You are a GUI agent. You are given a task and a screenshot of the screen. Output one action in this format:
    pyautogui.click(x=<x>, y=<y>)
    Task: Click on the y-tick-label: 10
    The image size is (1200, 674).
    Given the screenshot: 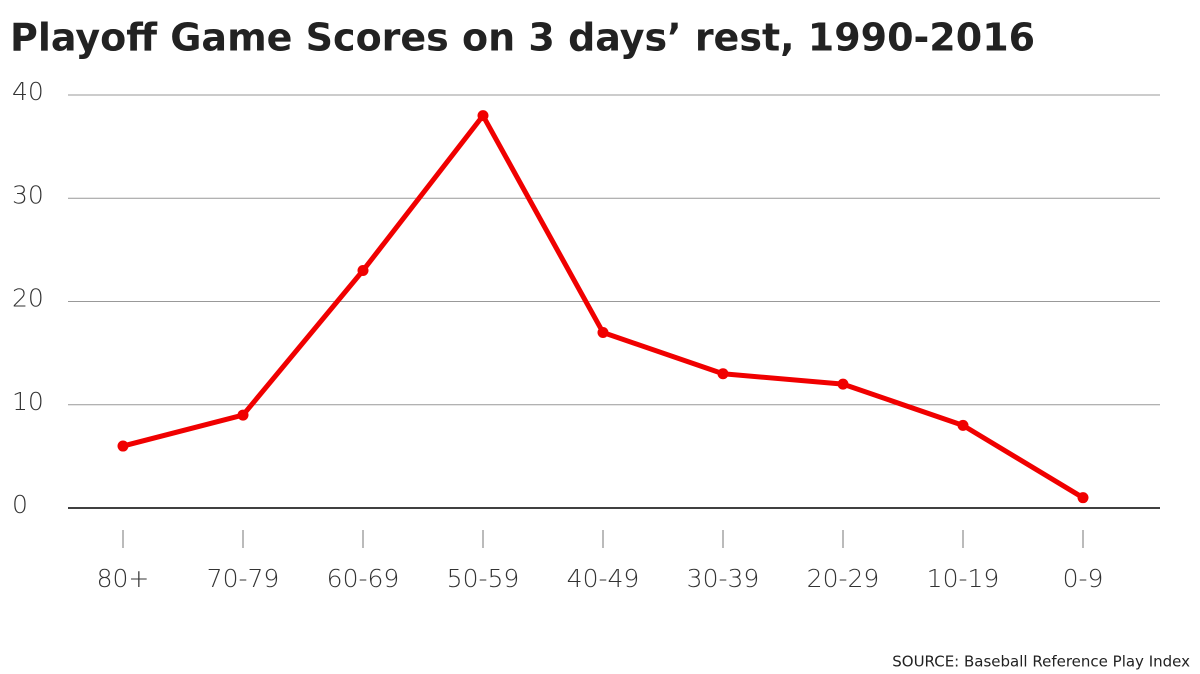 What is the action you would take?
    pyautogui.click(x=28, y=401)
    